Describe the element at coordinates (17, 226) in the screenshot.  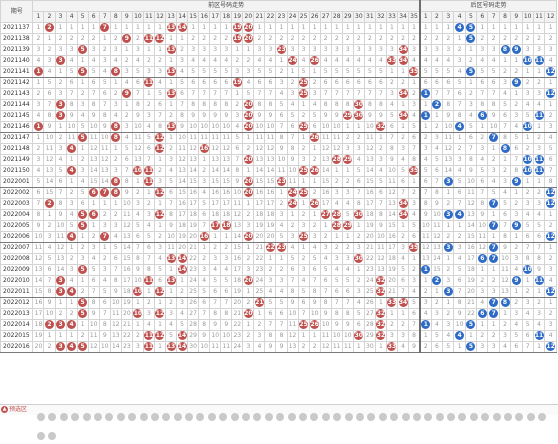
I see `issue-cell: 2022005` at that location.